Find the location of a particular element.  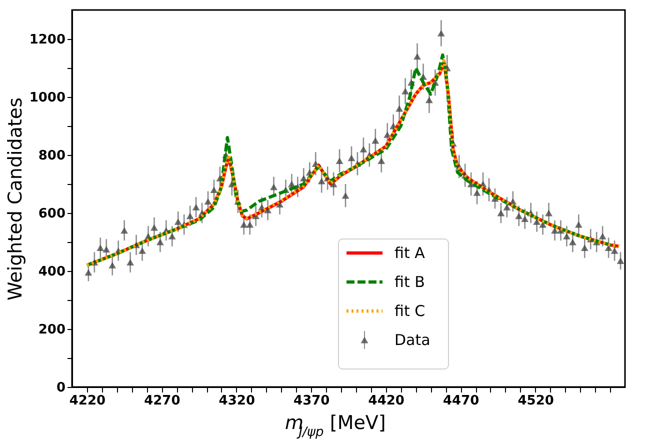

legend-label: Data is located at coordinates (412, 340).